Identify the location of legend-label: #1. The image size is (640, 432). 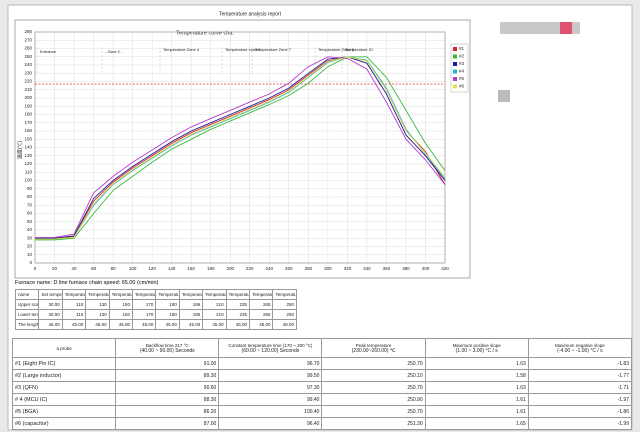
(462, 48).